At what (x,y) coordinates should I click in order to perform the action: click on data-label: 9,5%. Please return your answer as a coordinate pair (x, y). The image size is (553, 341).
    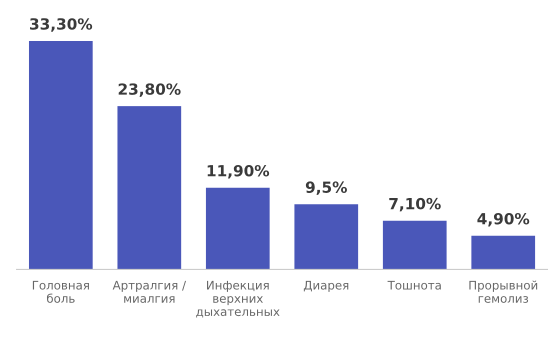
    Looking at the image, I should click on (326, 188).